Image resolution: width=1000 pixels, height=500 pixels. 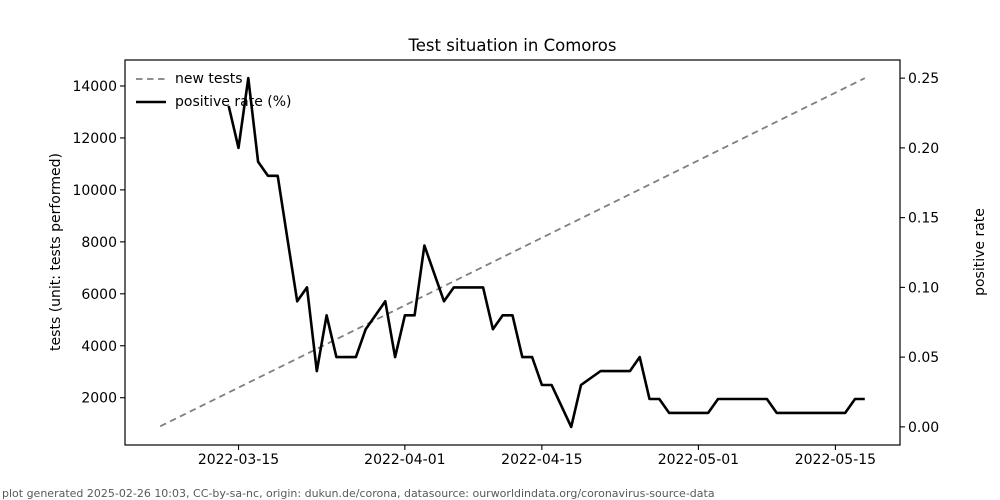 What do you see at coordinates (923, 219) in the screenshot?
I see `y-right-tick-label: 0.15` at bounding box center [923, 219].